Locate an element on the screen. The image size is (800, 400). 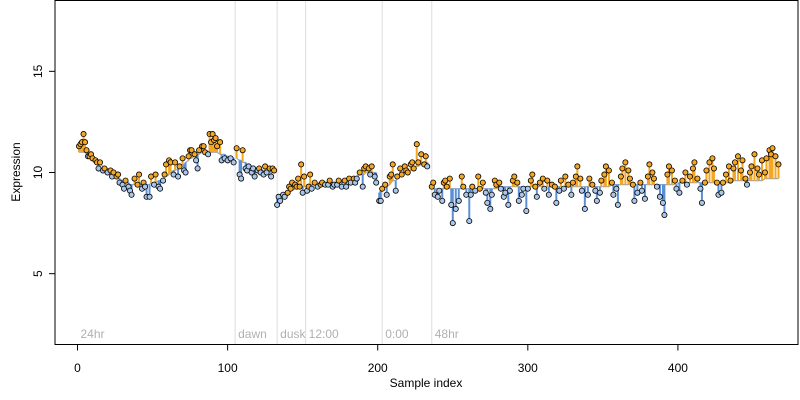
x-axis: 0 100 200 300 400 is located at coordinates (381, 359).